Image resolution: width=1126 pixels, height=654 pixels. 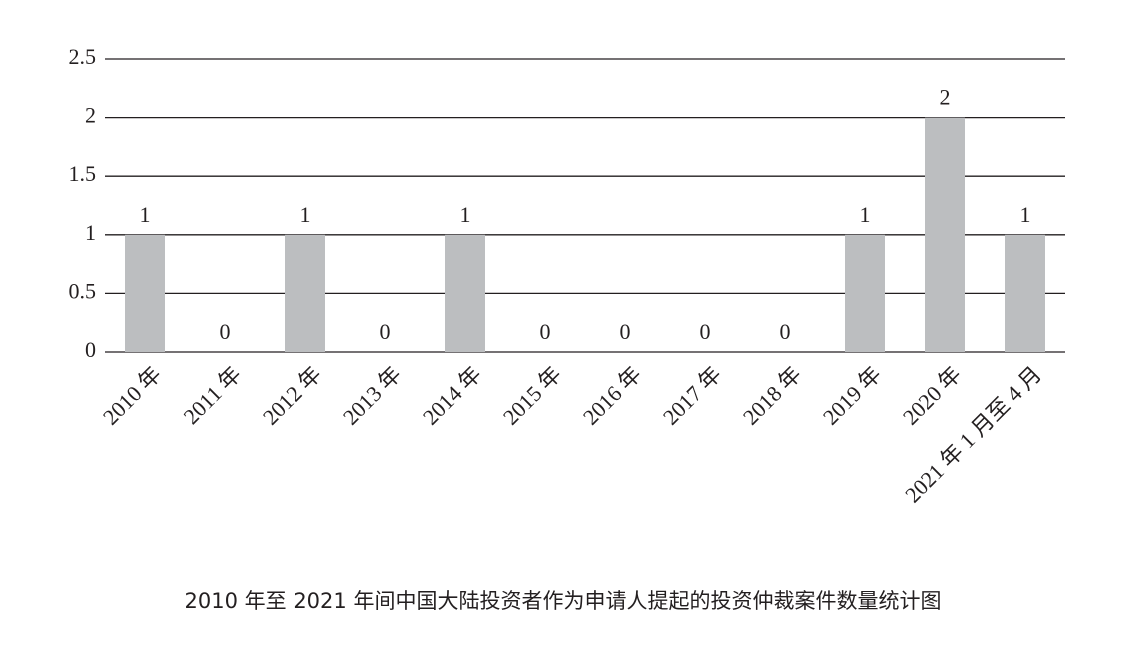 What do you see at coordinates (612, 395) in the screenshot?
I see `x-tick-label: 2016 年` at bounding box center [612, 395].